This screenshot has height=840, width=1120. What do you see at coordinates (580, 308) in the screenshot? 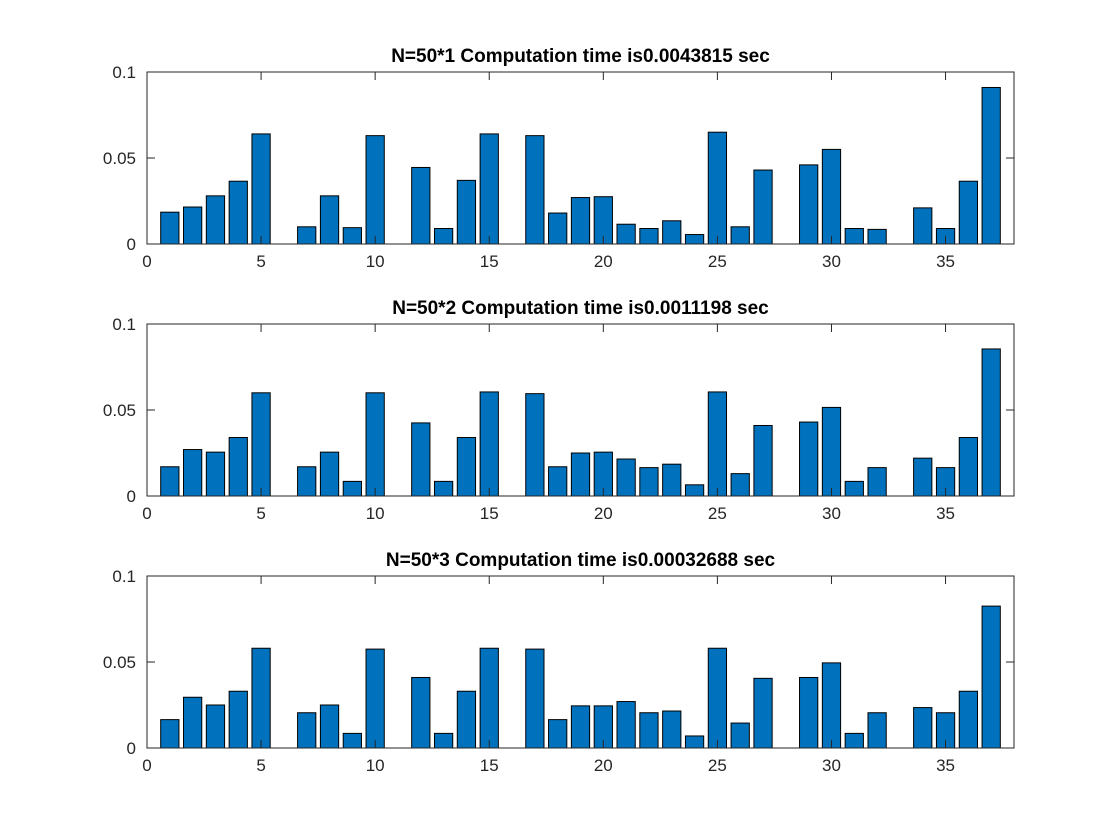
I see `subplot-title: N=50*2 Computation time is0.0011198 sec` at bounding box center [580, 308].